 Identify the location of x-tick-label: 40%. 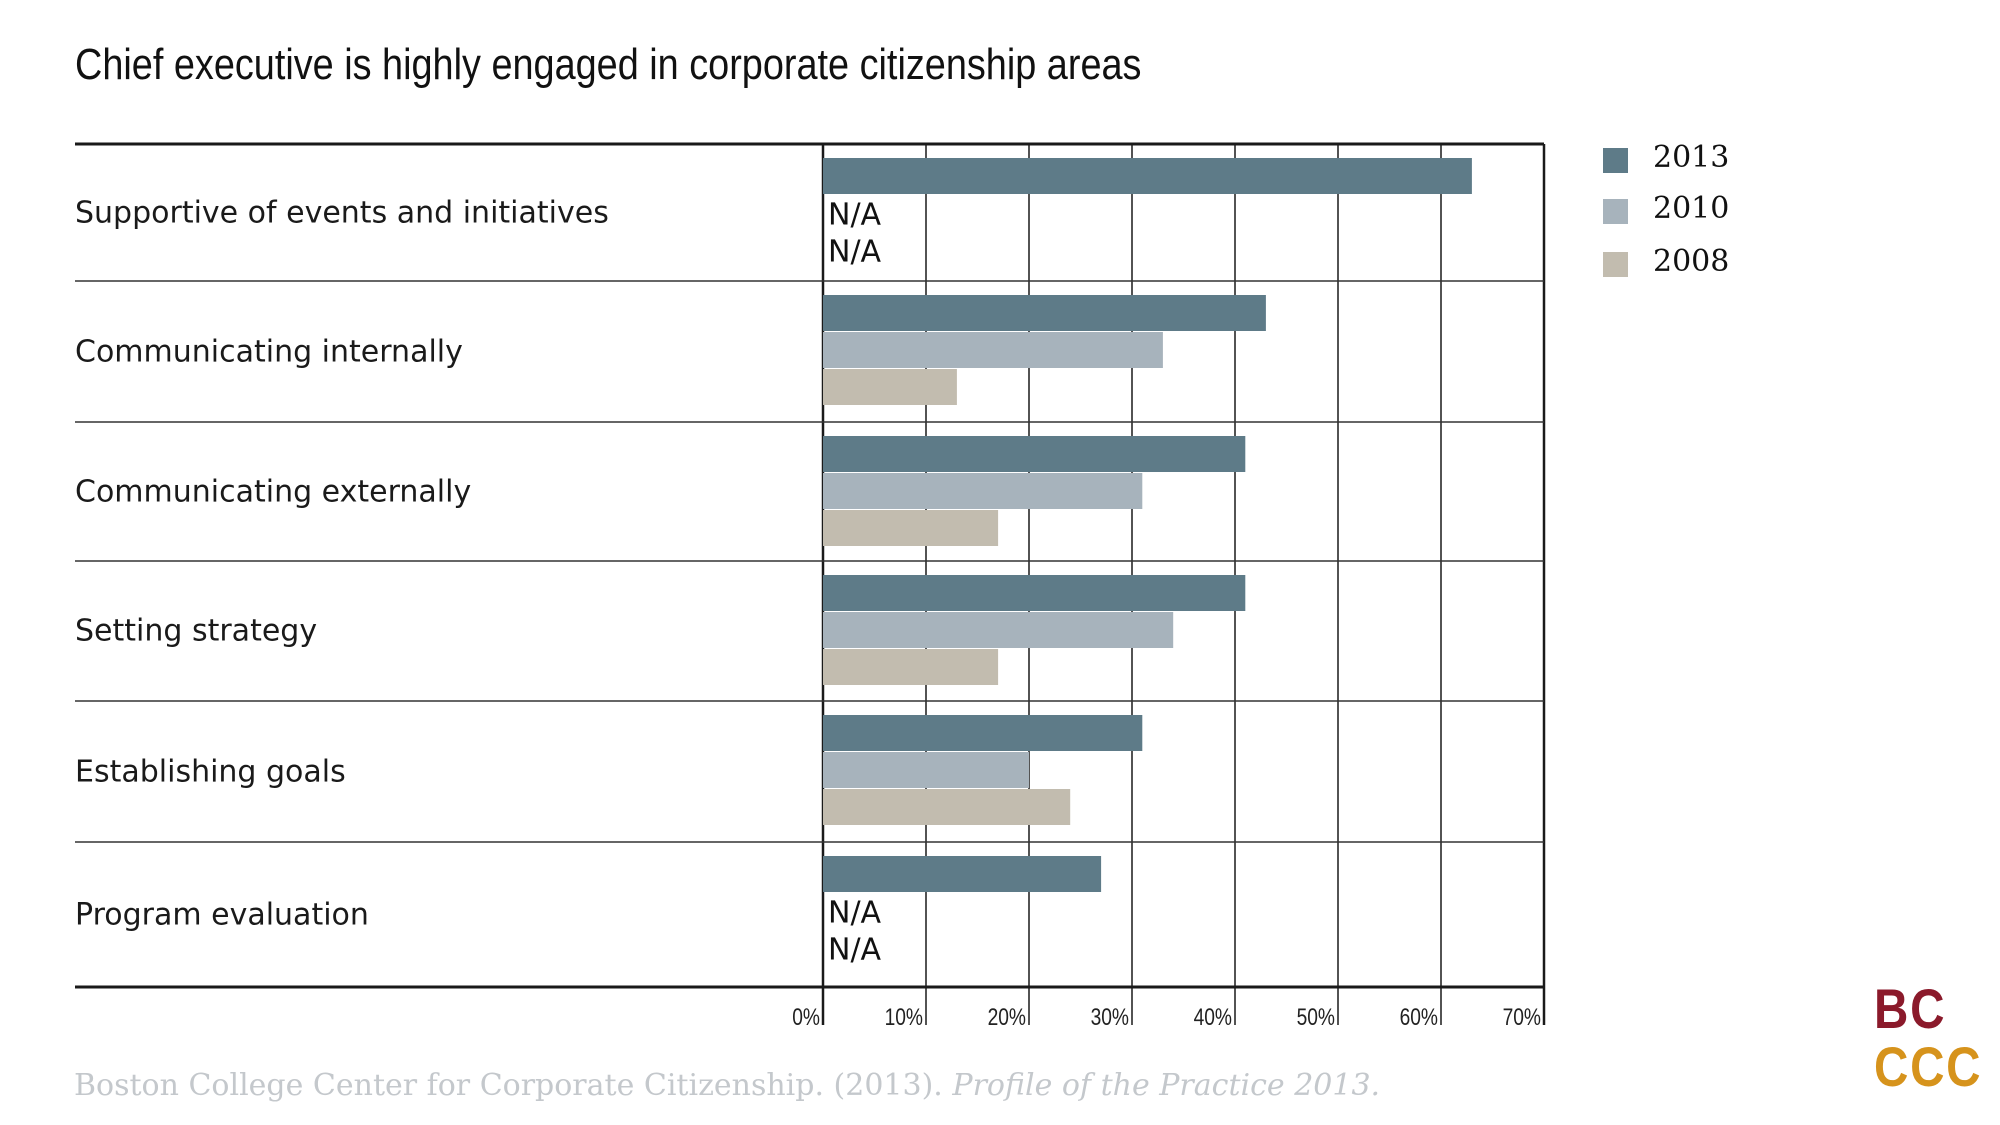
(1212, 1017).